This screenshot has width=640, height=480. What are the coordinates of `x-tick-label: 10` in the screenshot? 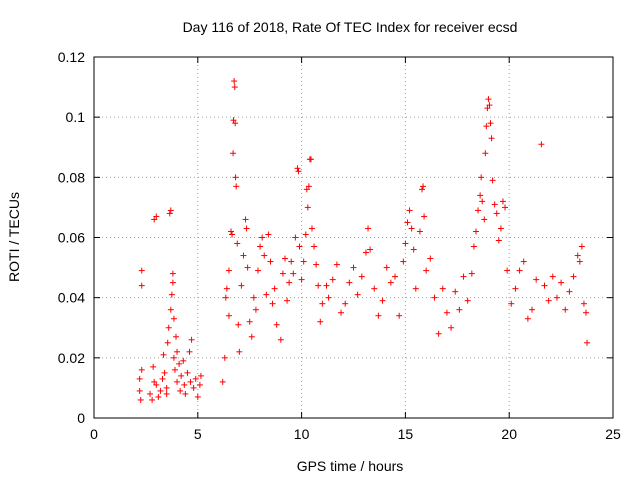 It's located at (302, 434).